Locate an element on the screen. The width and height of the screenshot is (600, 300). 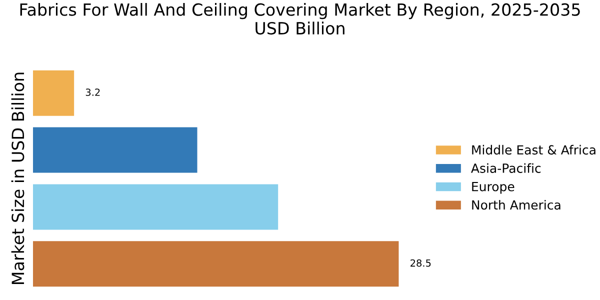
legend-label: North America is located at coordinates (516, 205).